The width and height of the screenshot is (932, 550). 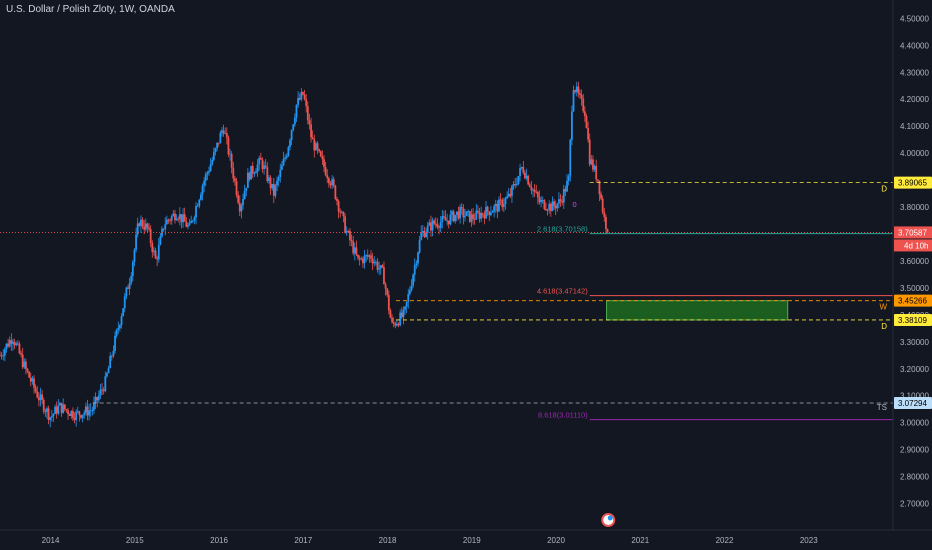 I want to click on price-tick-label: 2.90000, so click(x=914, y=450).